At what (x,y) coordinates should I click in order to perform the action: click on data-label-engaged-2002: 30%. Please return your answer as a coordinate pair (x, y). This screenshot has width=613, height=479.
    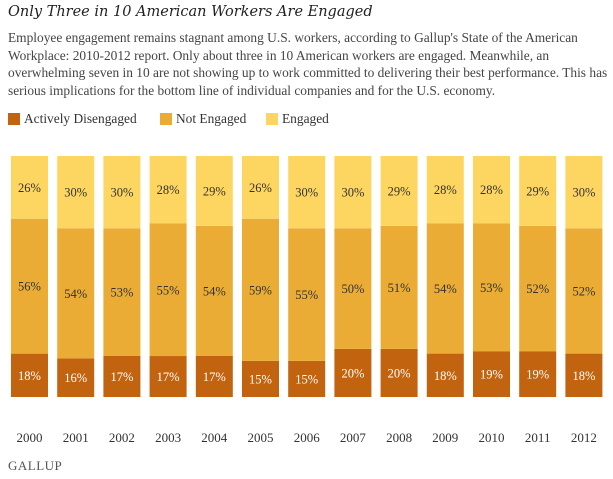
    Looking at the image, I should click on (121, 193).